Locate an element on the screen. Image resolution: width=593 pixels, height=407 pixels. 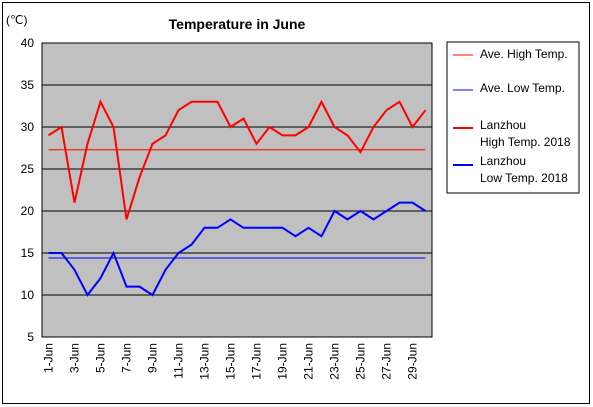
x-tick-label: 1-Jun is located at coordinates (49, 358).